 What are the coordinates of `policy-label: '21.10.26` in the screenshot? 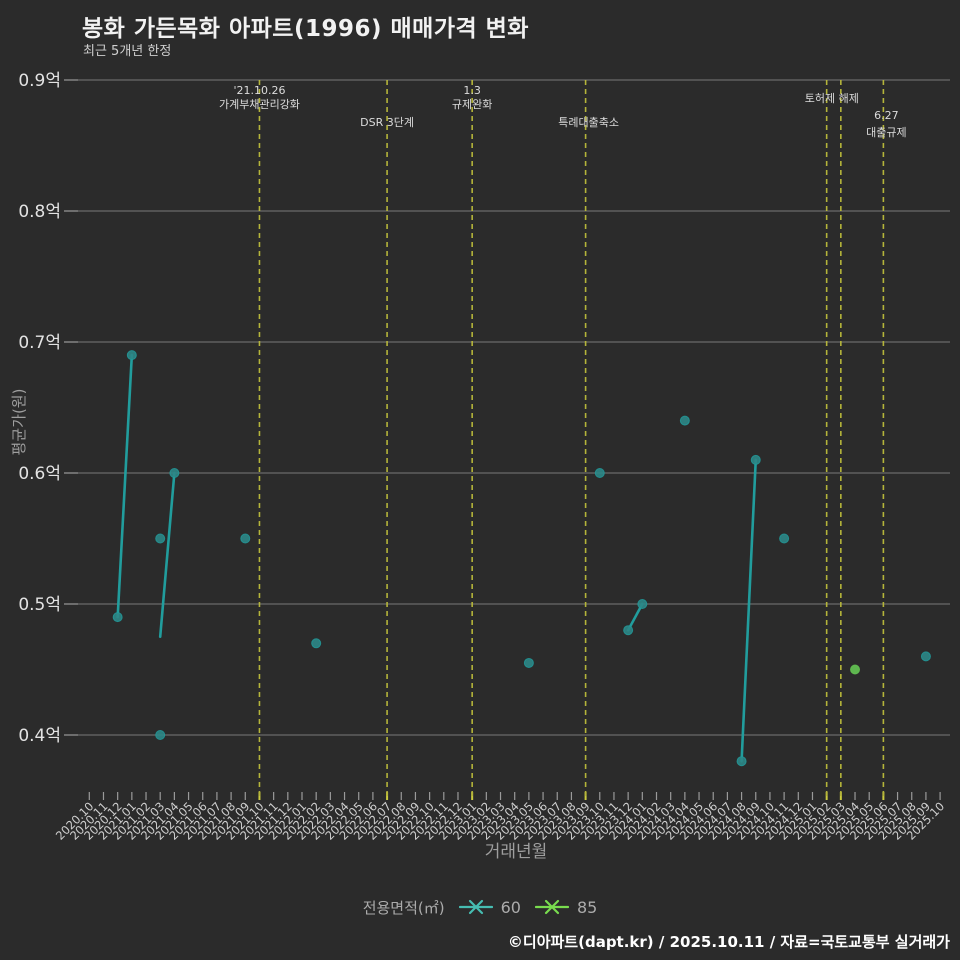 It's located at (259, 90).